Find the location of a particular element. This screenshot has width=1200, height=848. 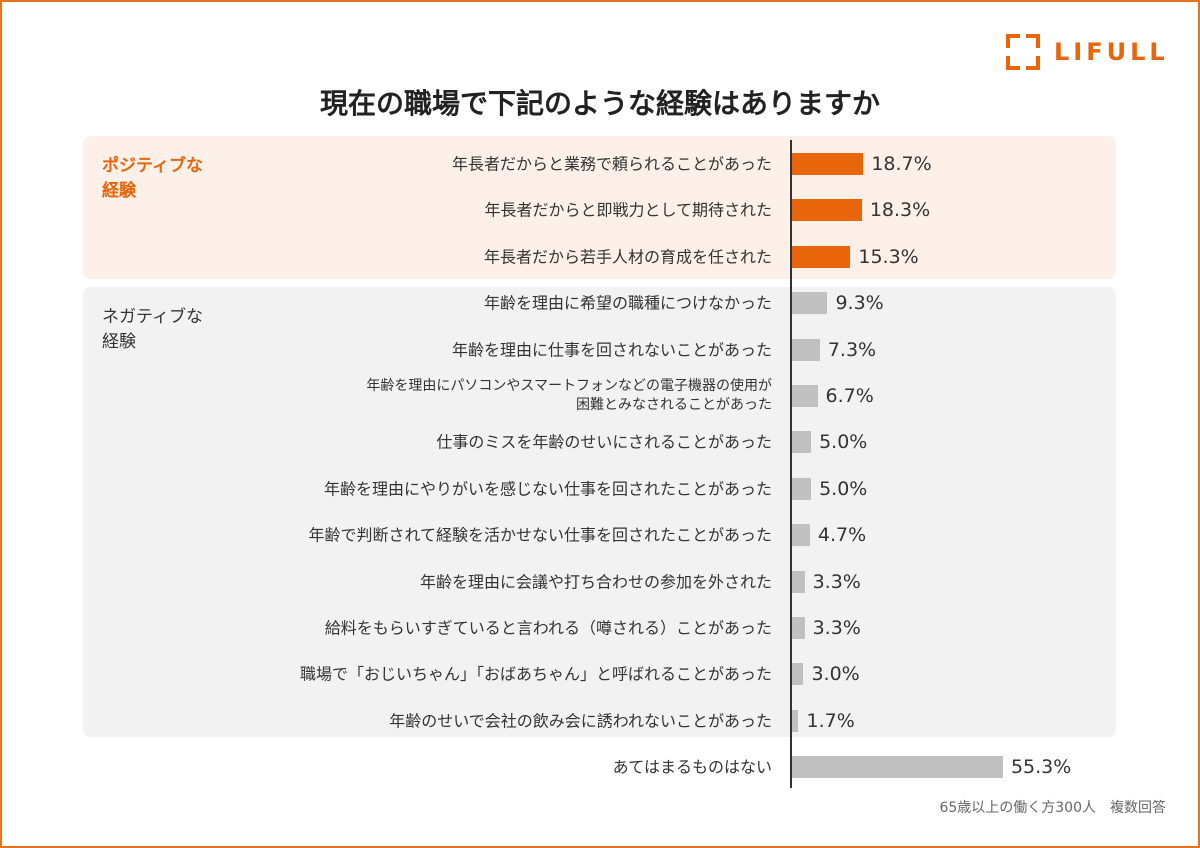

value-label: 1.7% is located at coordinates (830, 720).